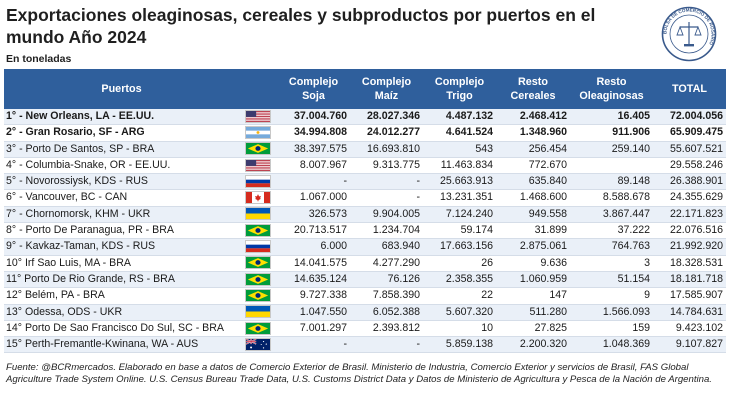 This screenshot has width=730, height=410. What do you see at coordinates (689, 133) in the screenshot?
I see `total-cell: 65.909.475` at bounding box center [689, 133].